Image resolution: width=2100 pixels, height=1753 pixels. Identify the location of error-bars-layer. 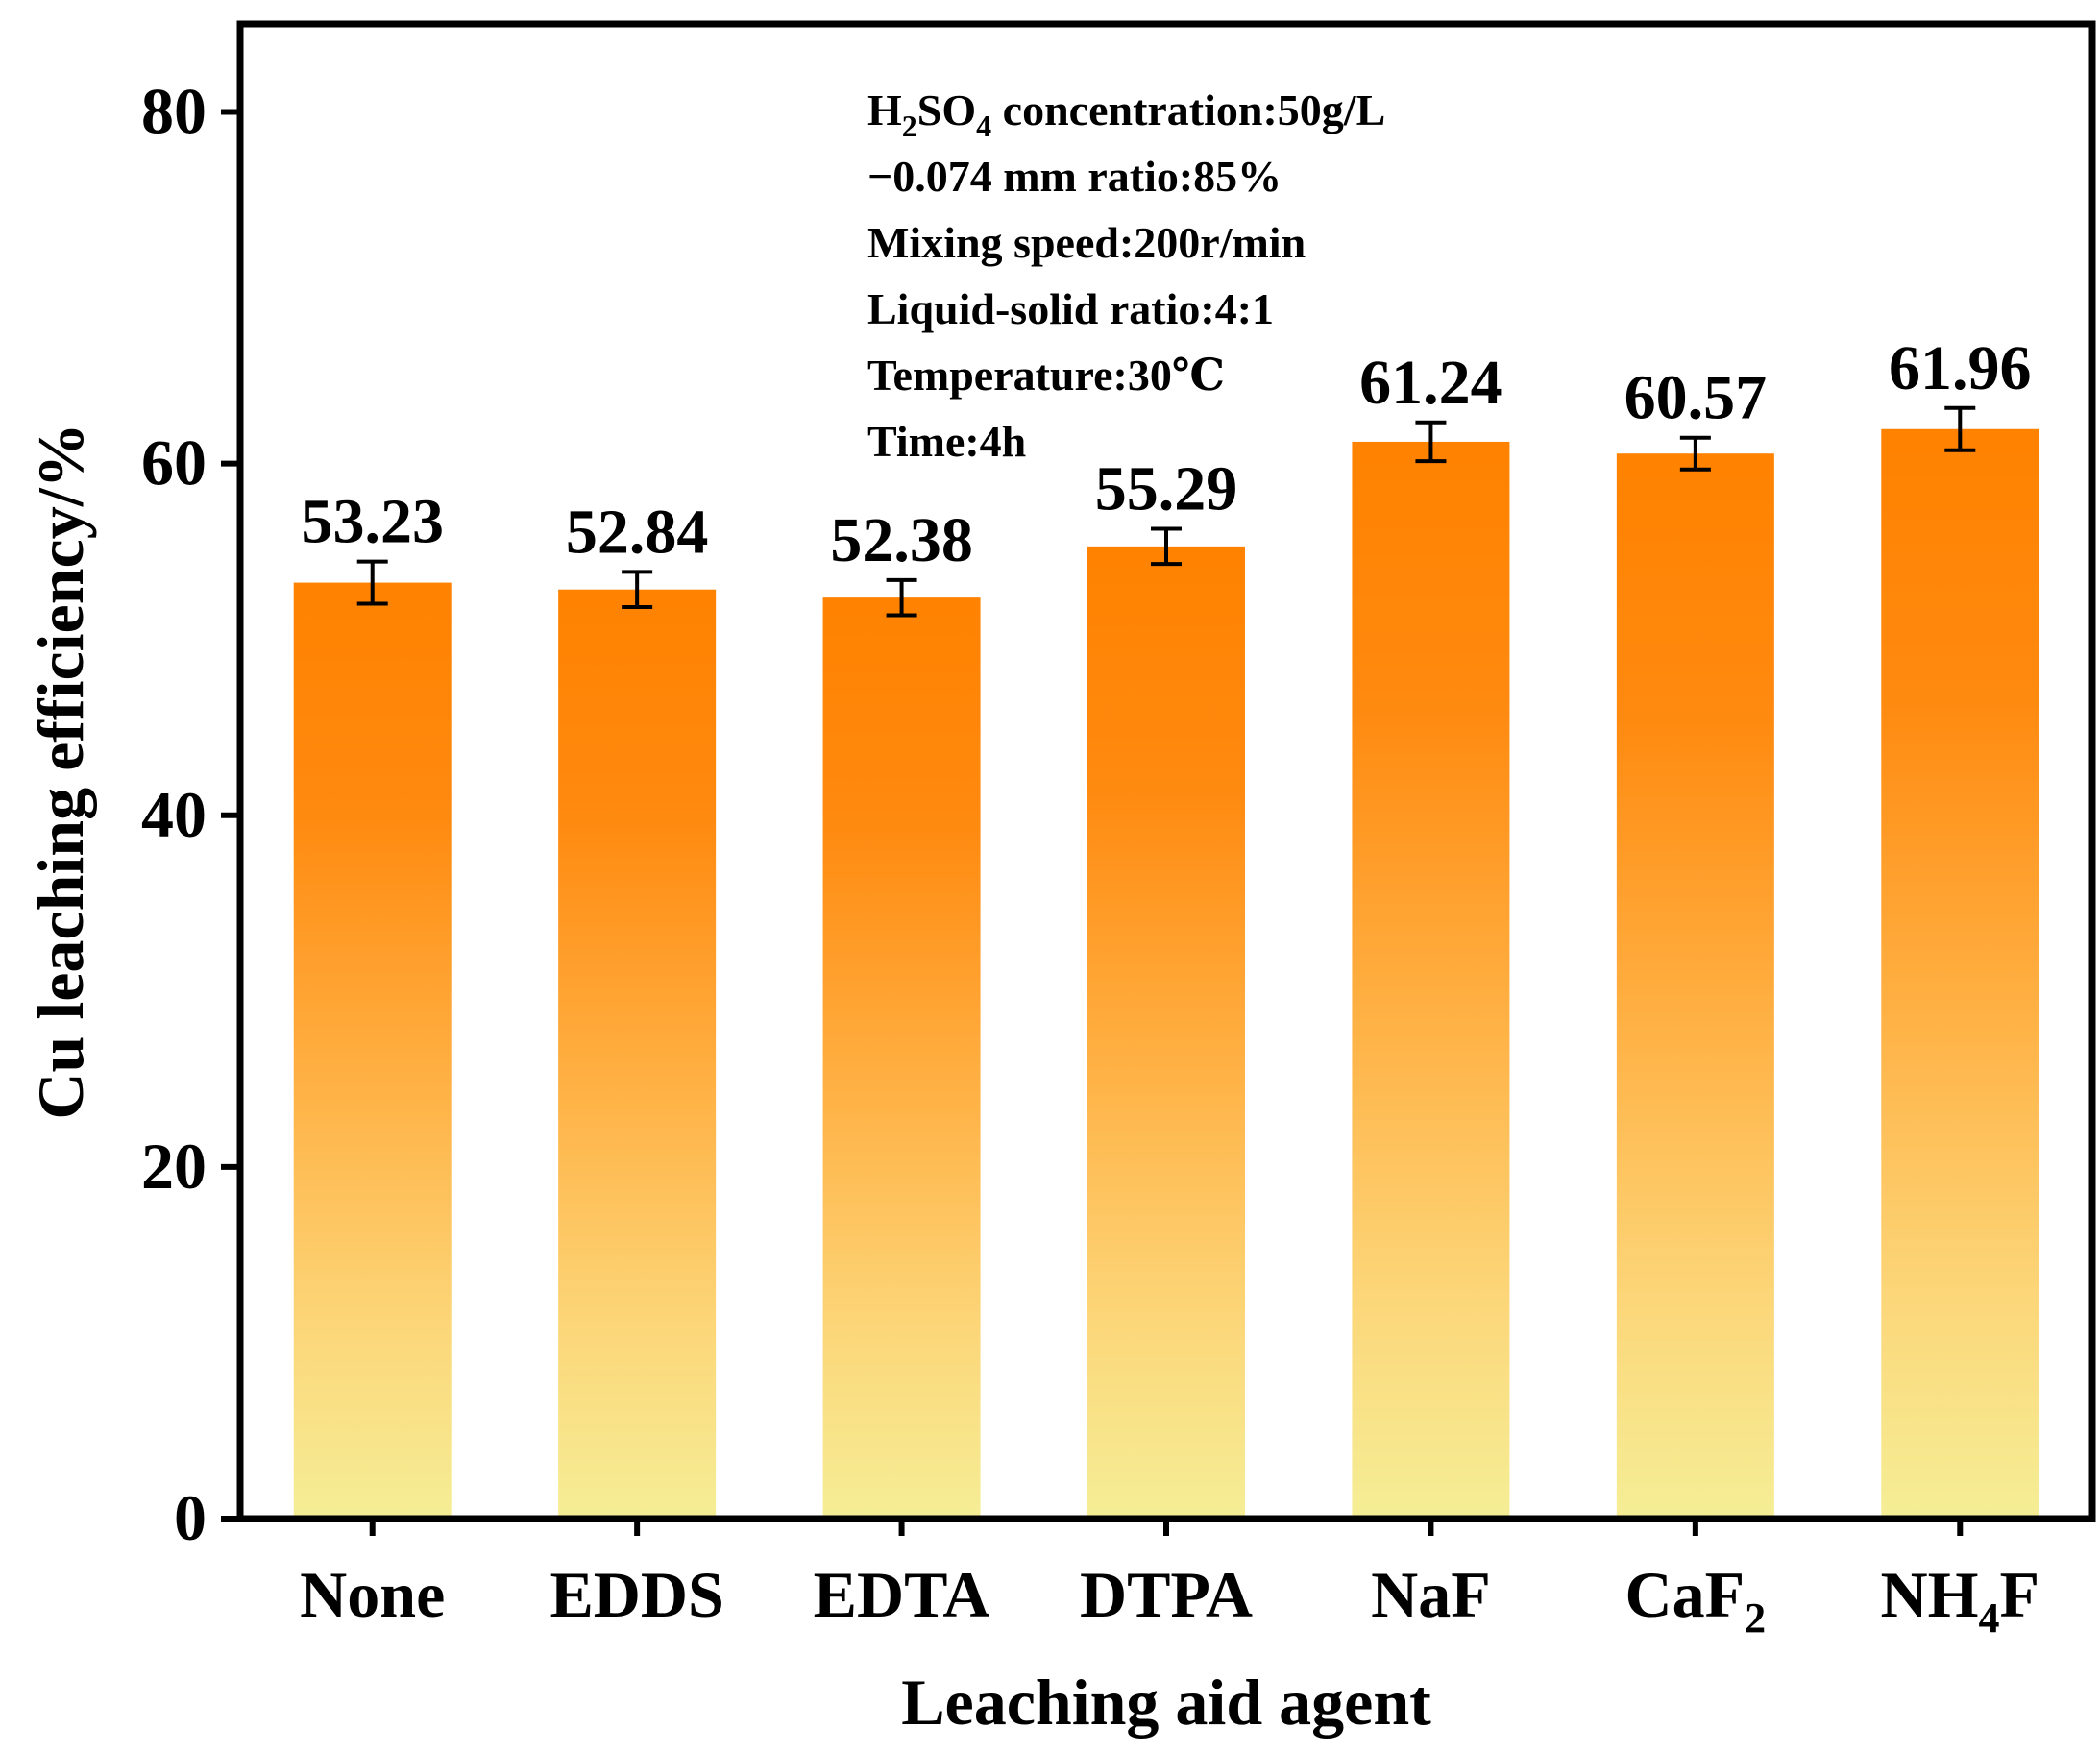
(1166, 512).